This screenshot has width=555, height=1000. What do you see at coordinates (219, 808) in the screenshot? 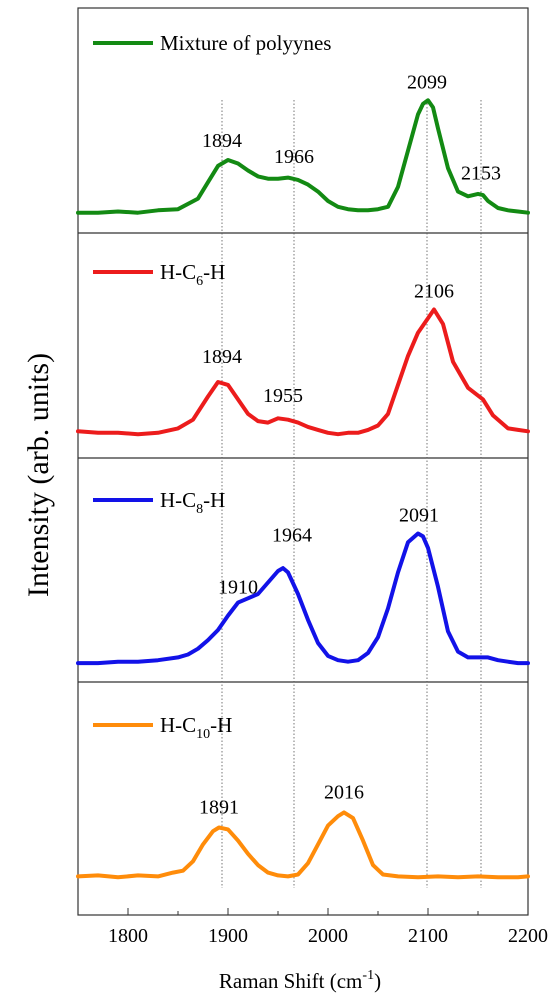
I see `peak-label: 1891` at bounding box center [219, 808].